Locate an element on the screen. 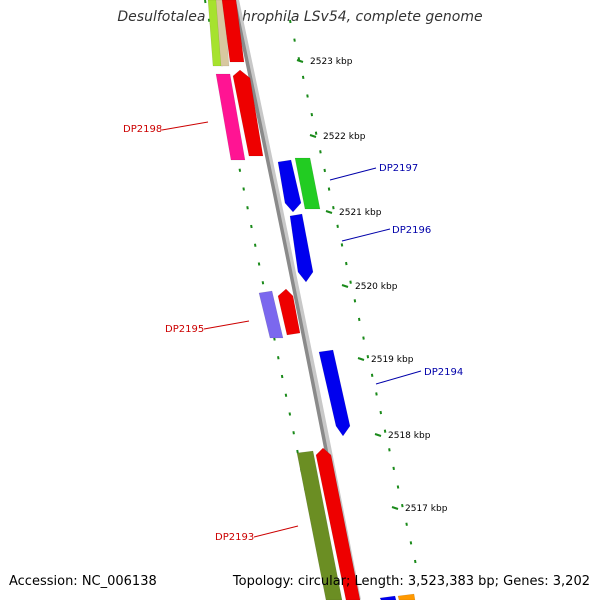 This screenshot has height=600, width=600. gene-olive-dp2193 is located at coordinates (319, 525).